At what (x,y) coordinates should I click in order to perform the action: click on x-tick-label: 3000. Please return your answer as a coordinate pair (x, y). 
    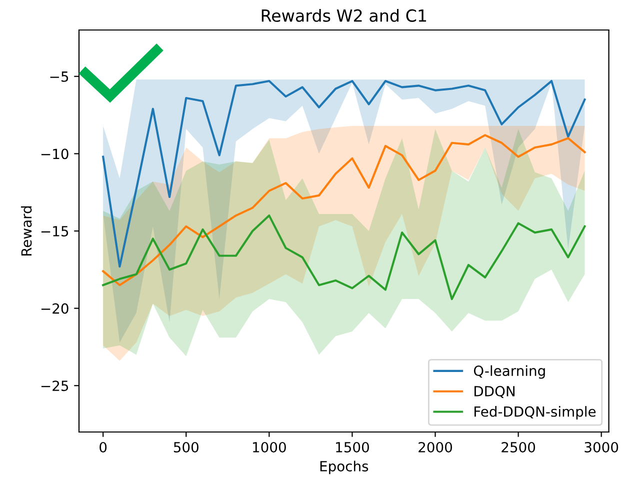
    Looking at the image, I should click on (601, 447).